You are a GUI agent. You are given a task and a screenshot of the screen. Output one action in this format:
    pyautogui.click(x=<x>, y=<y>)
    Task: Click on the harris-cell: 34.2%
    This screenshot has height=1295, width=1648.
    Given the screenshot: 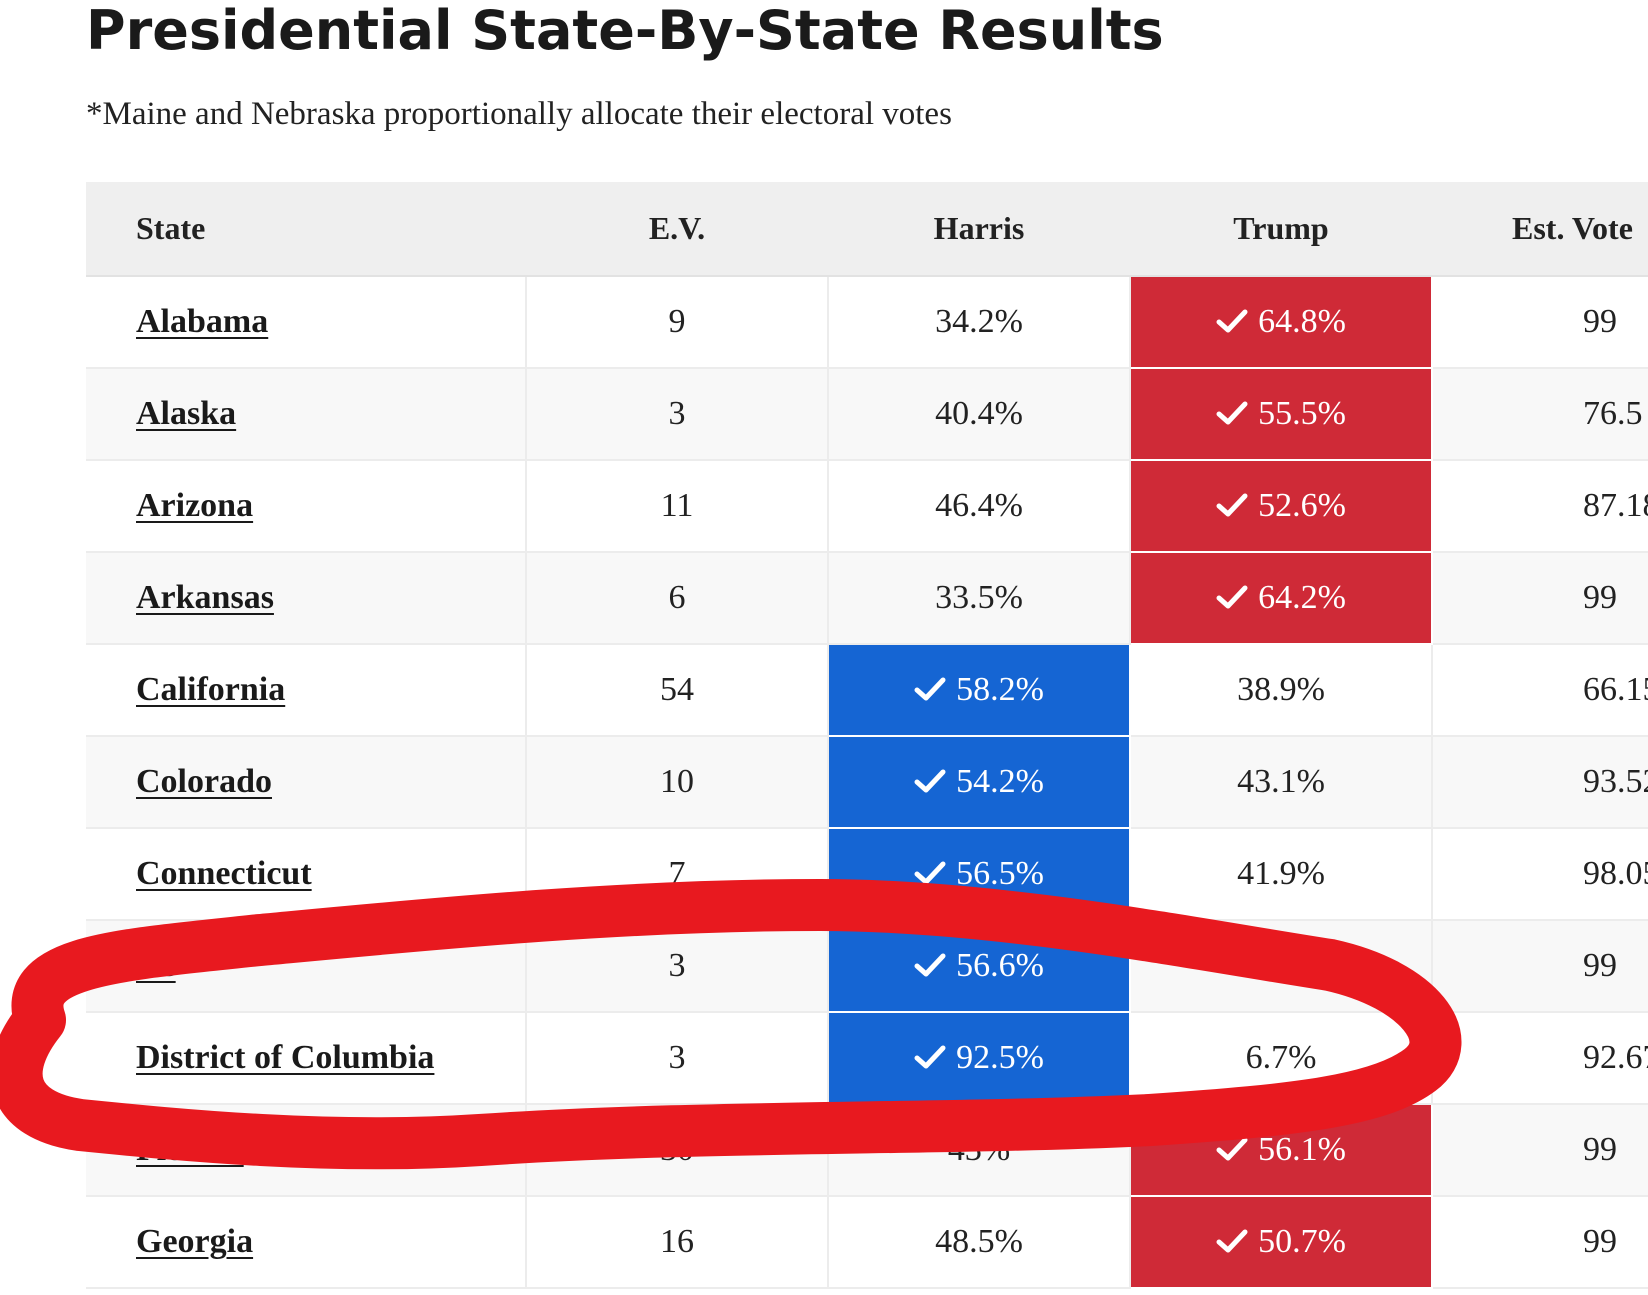 What is the action you would take?
    pyautogui.click(x=979, y=322)
    